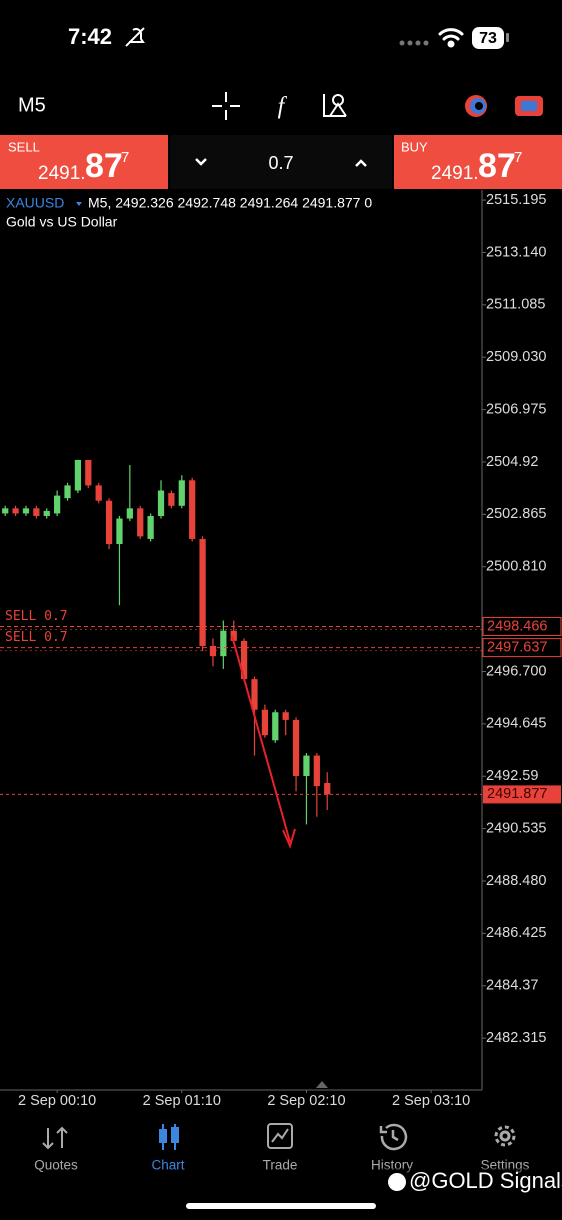  What do you see at coordinates (335, 105) in the screenshot?
I see `objects-icon` at bounding box center [335, 105].